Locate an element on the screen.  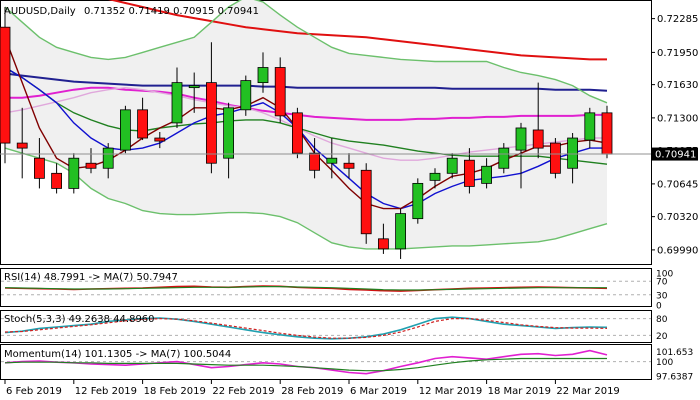
x-tick-label: 18 Feb 2019 is located at coordinates (175, 391).